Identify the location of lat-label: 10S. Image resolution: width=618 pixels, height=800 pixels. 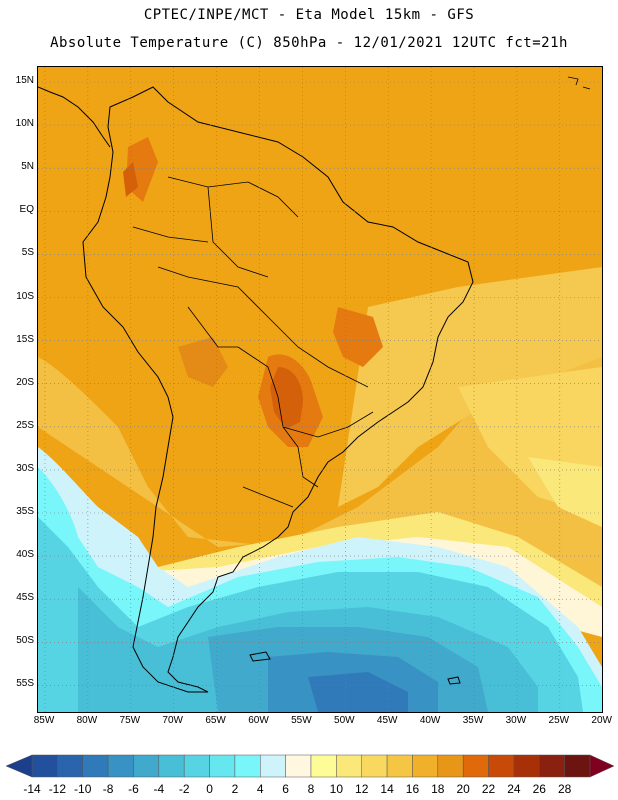
(25, 296).